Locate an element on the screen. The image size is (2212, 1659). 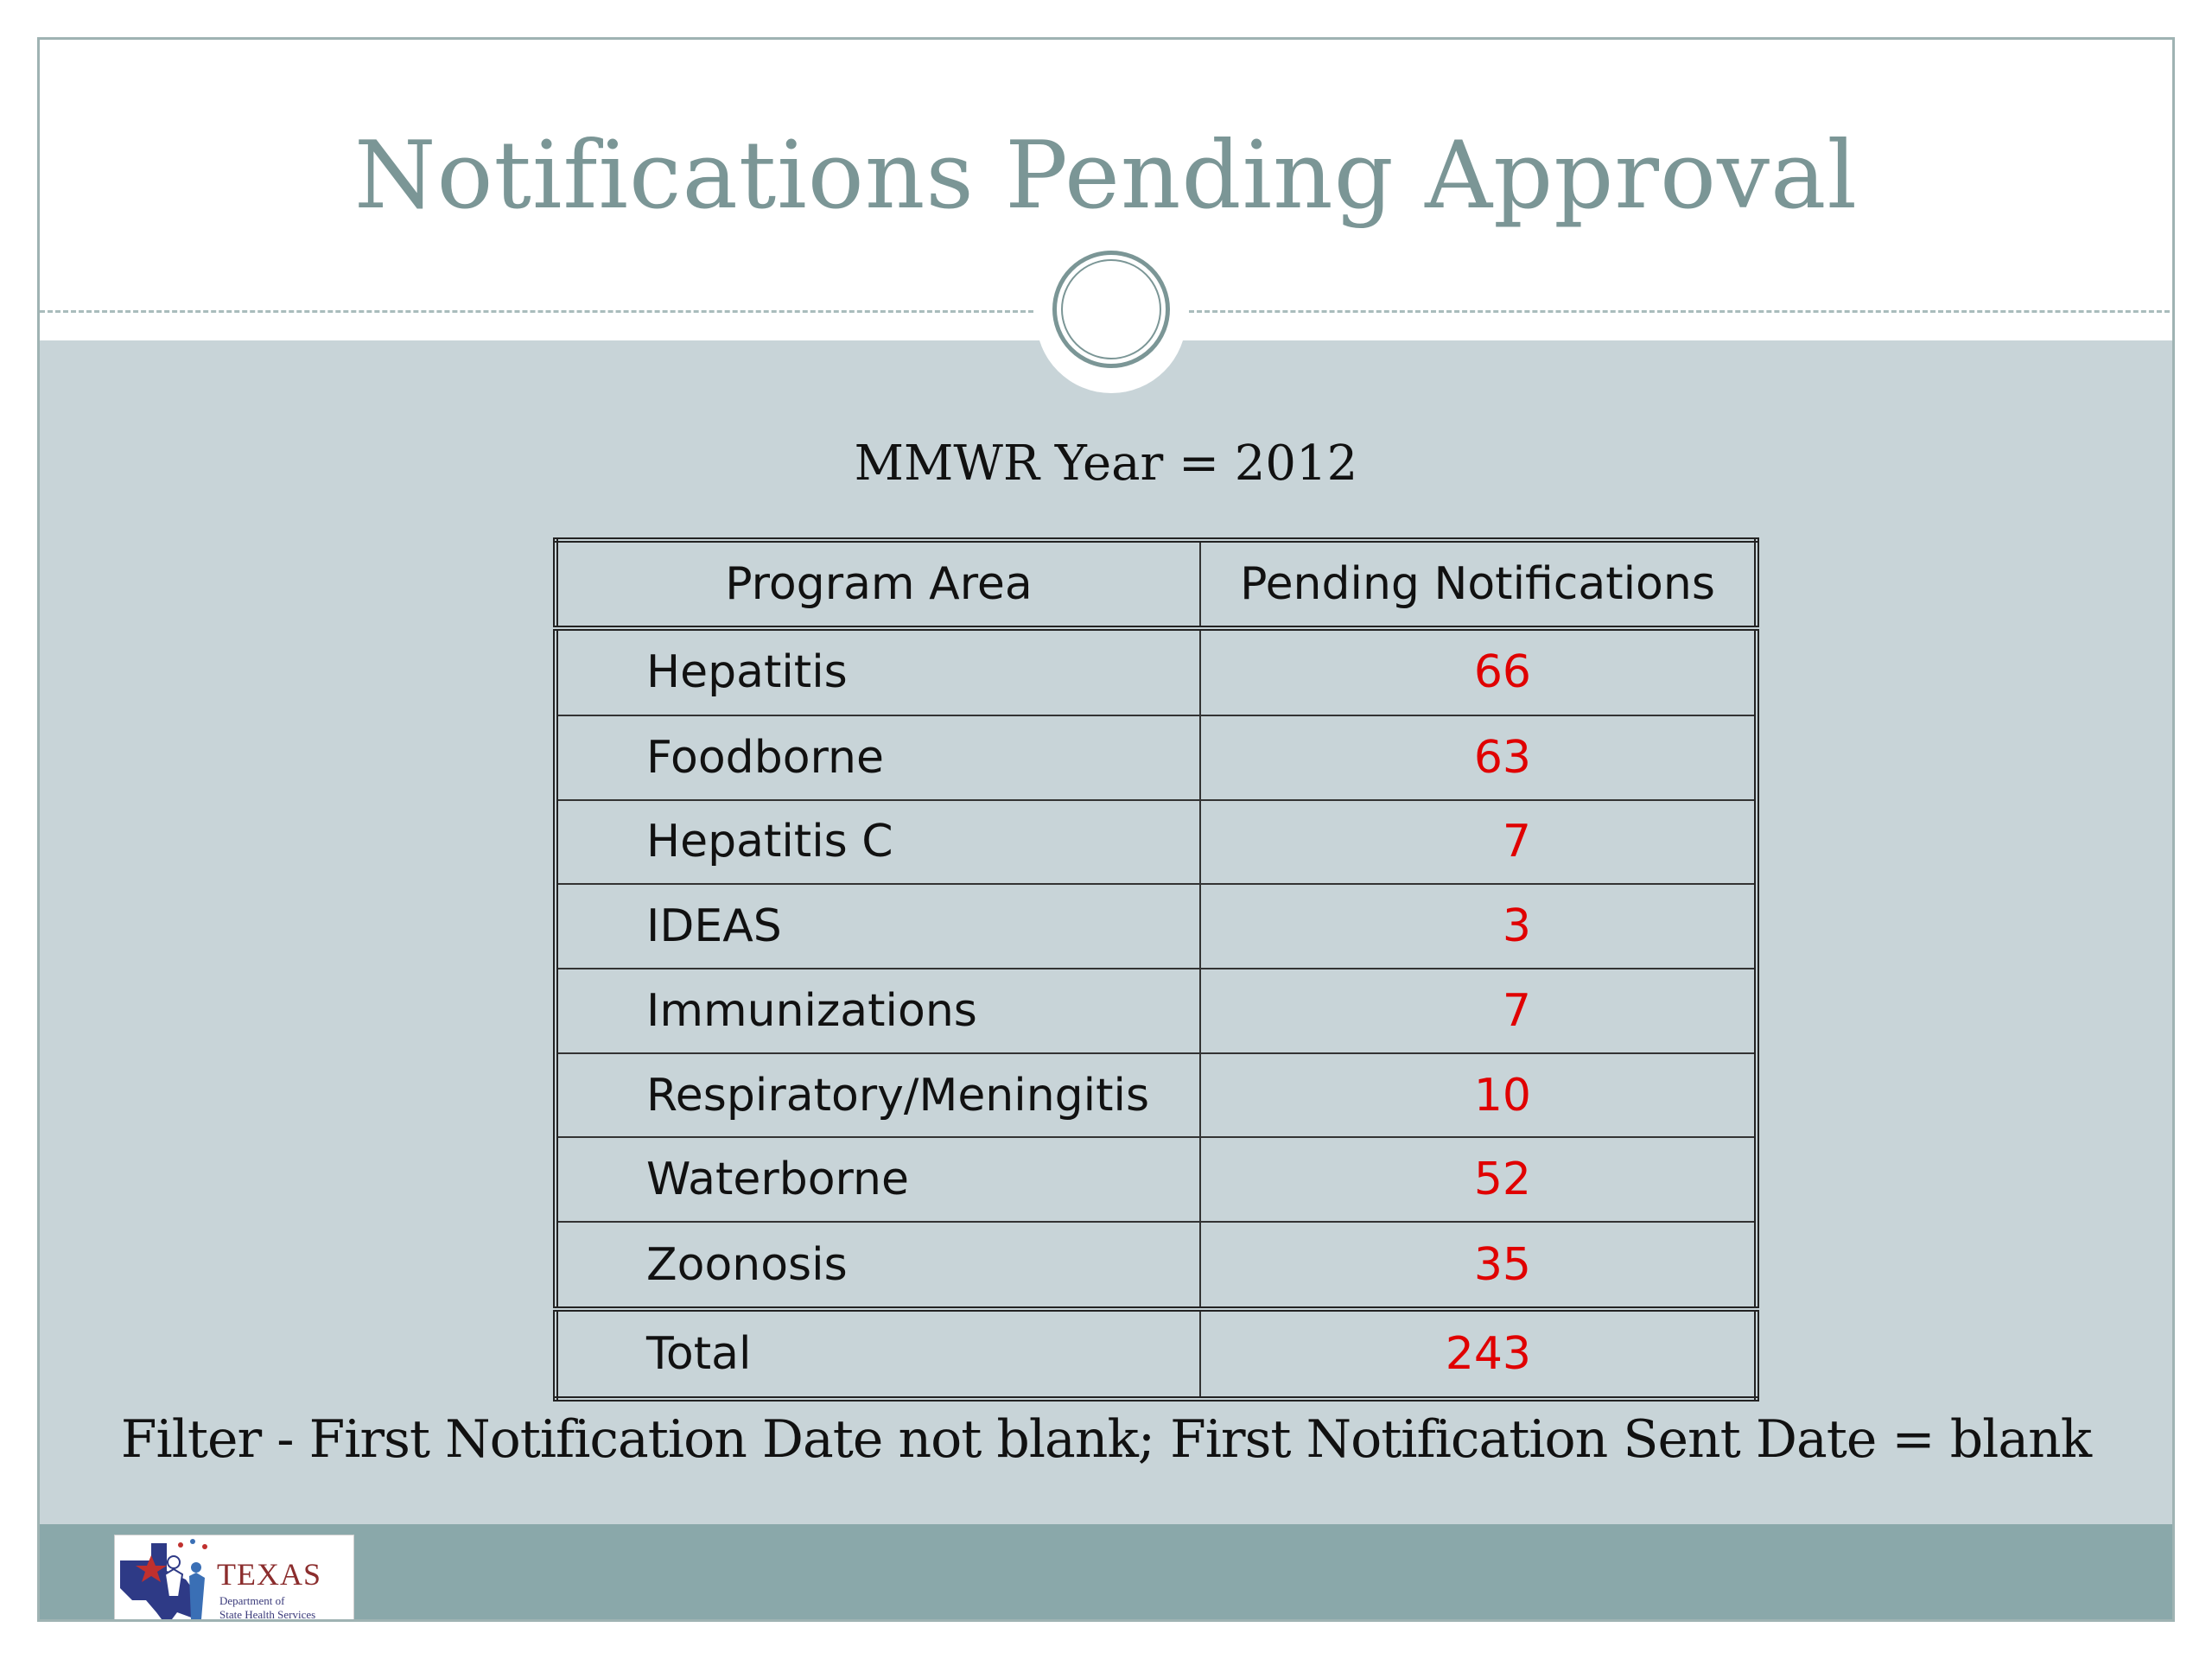
total-label-cell: Total is located at coordinates (878, 1353).